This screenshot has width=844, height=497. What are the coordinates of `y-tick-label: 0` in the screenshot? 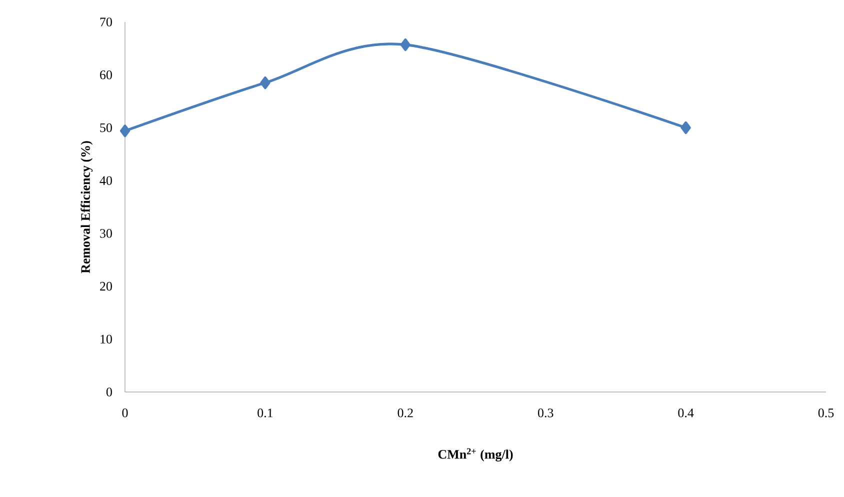 It's located at (109, 392).